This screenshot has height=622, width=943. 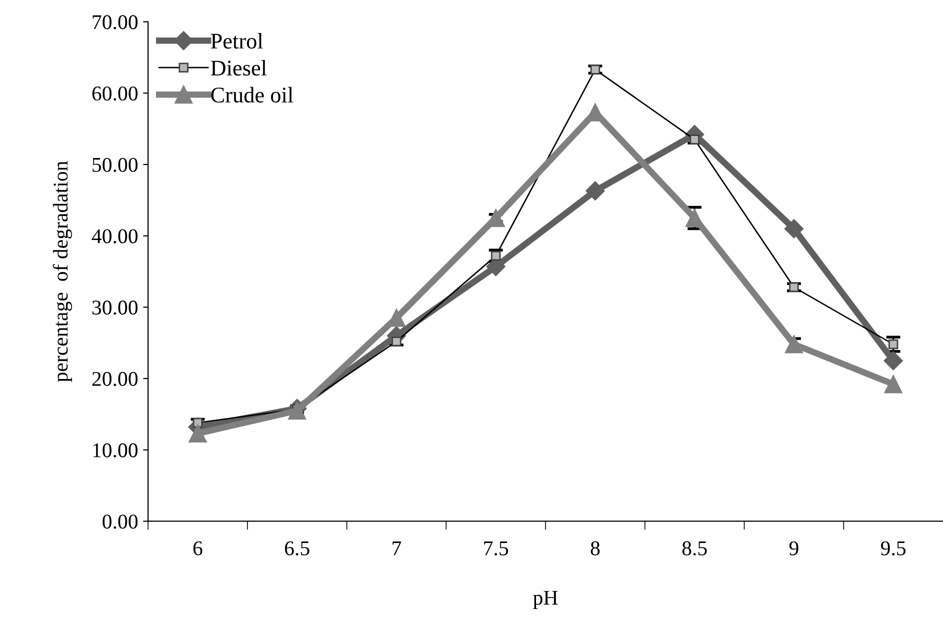 What do you see at coordinates (236, 41) in the screenshot?
I see `legend-label: Petrol` at bounding box center [236, 41].